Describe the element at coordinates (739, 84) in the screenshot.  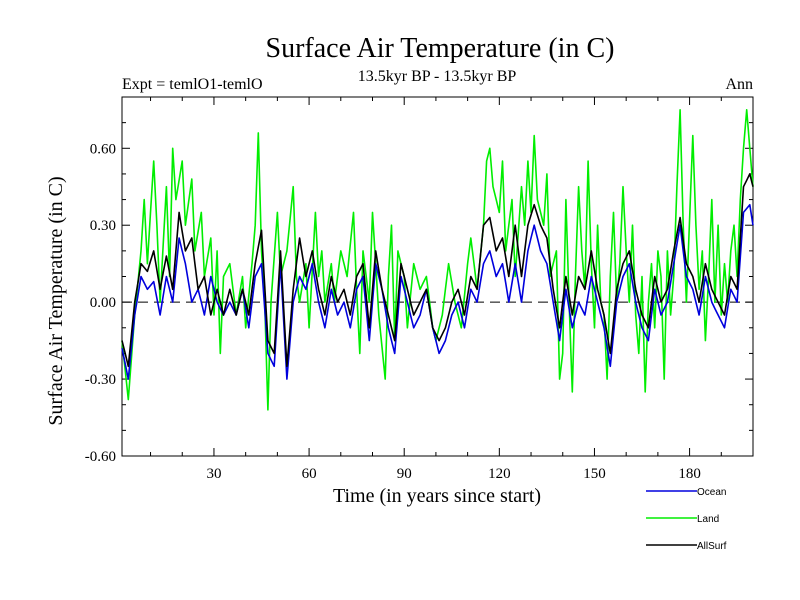
I see `chart-subtitle-right: Ann` at that location.